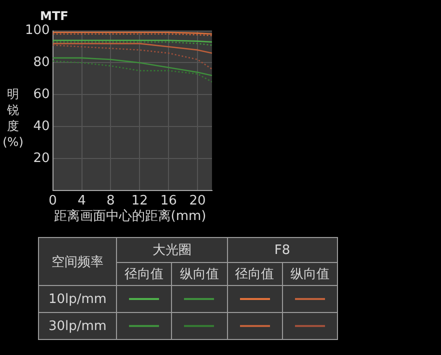 The height and width of the screenshot is (355, 441). Describe the element at coordinates (52, 201) in the screenshot. I see `x-tick-label: 0` at that location.